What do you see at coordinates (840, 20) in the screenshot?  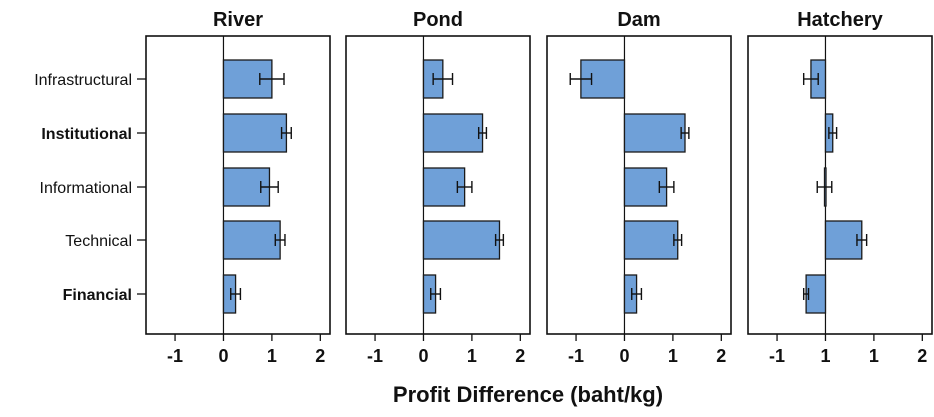 I see `panel-title: Hatchery` at bounding box center [840, 20].